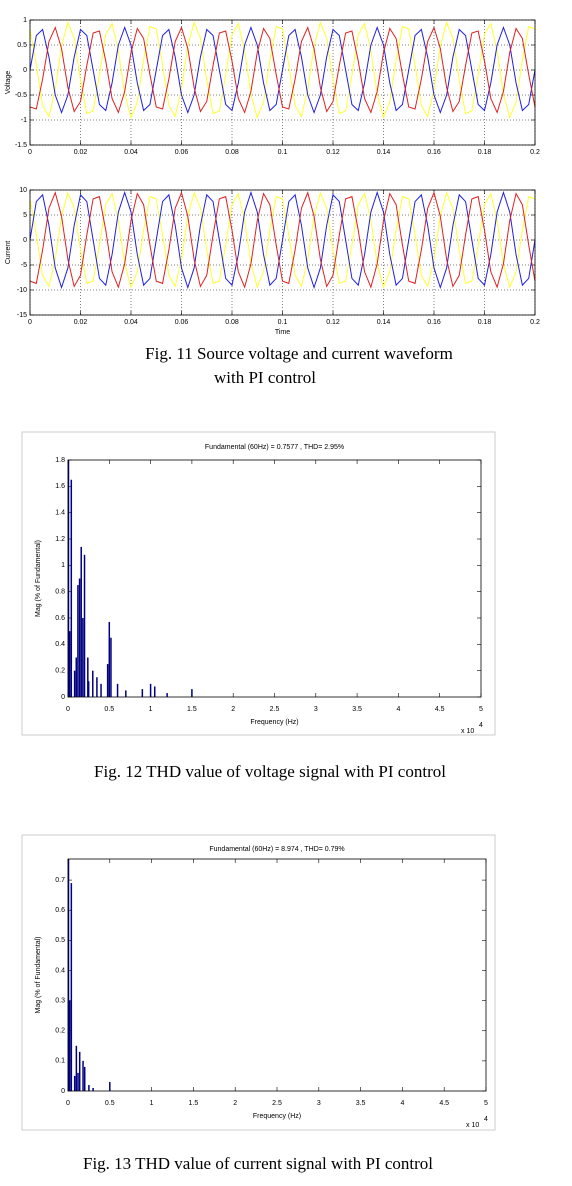 This screenshot has width=572, height=1186. What do you see at coordinates (22, 290) in the screenshot?
I see `y-tick-label: -10` at bounding box center [22, 290].